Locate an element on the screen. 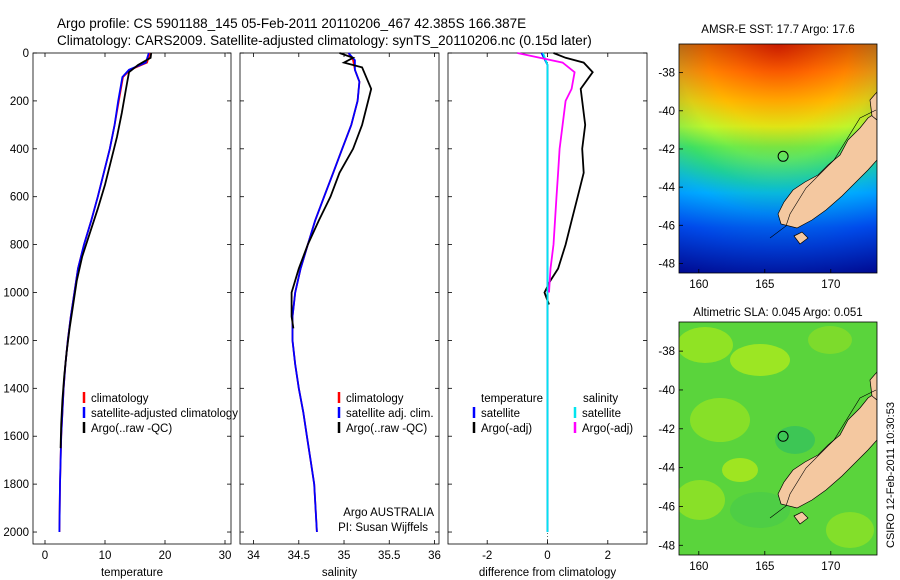 This screenshot has width=900, height=580. x-tick-label: 36 is located at coordinates (434, 556).